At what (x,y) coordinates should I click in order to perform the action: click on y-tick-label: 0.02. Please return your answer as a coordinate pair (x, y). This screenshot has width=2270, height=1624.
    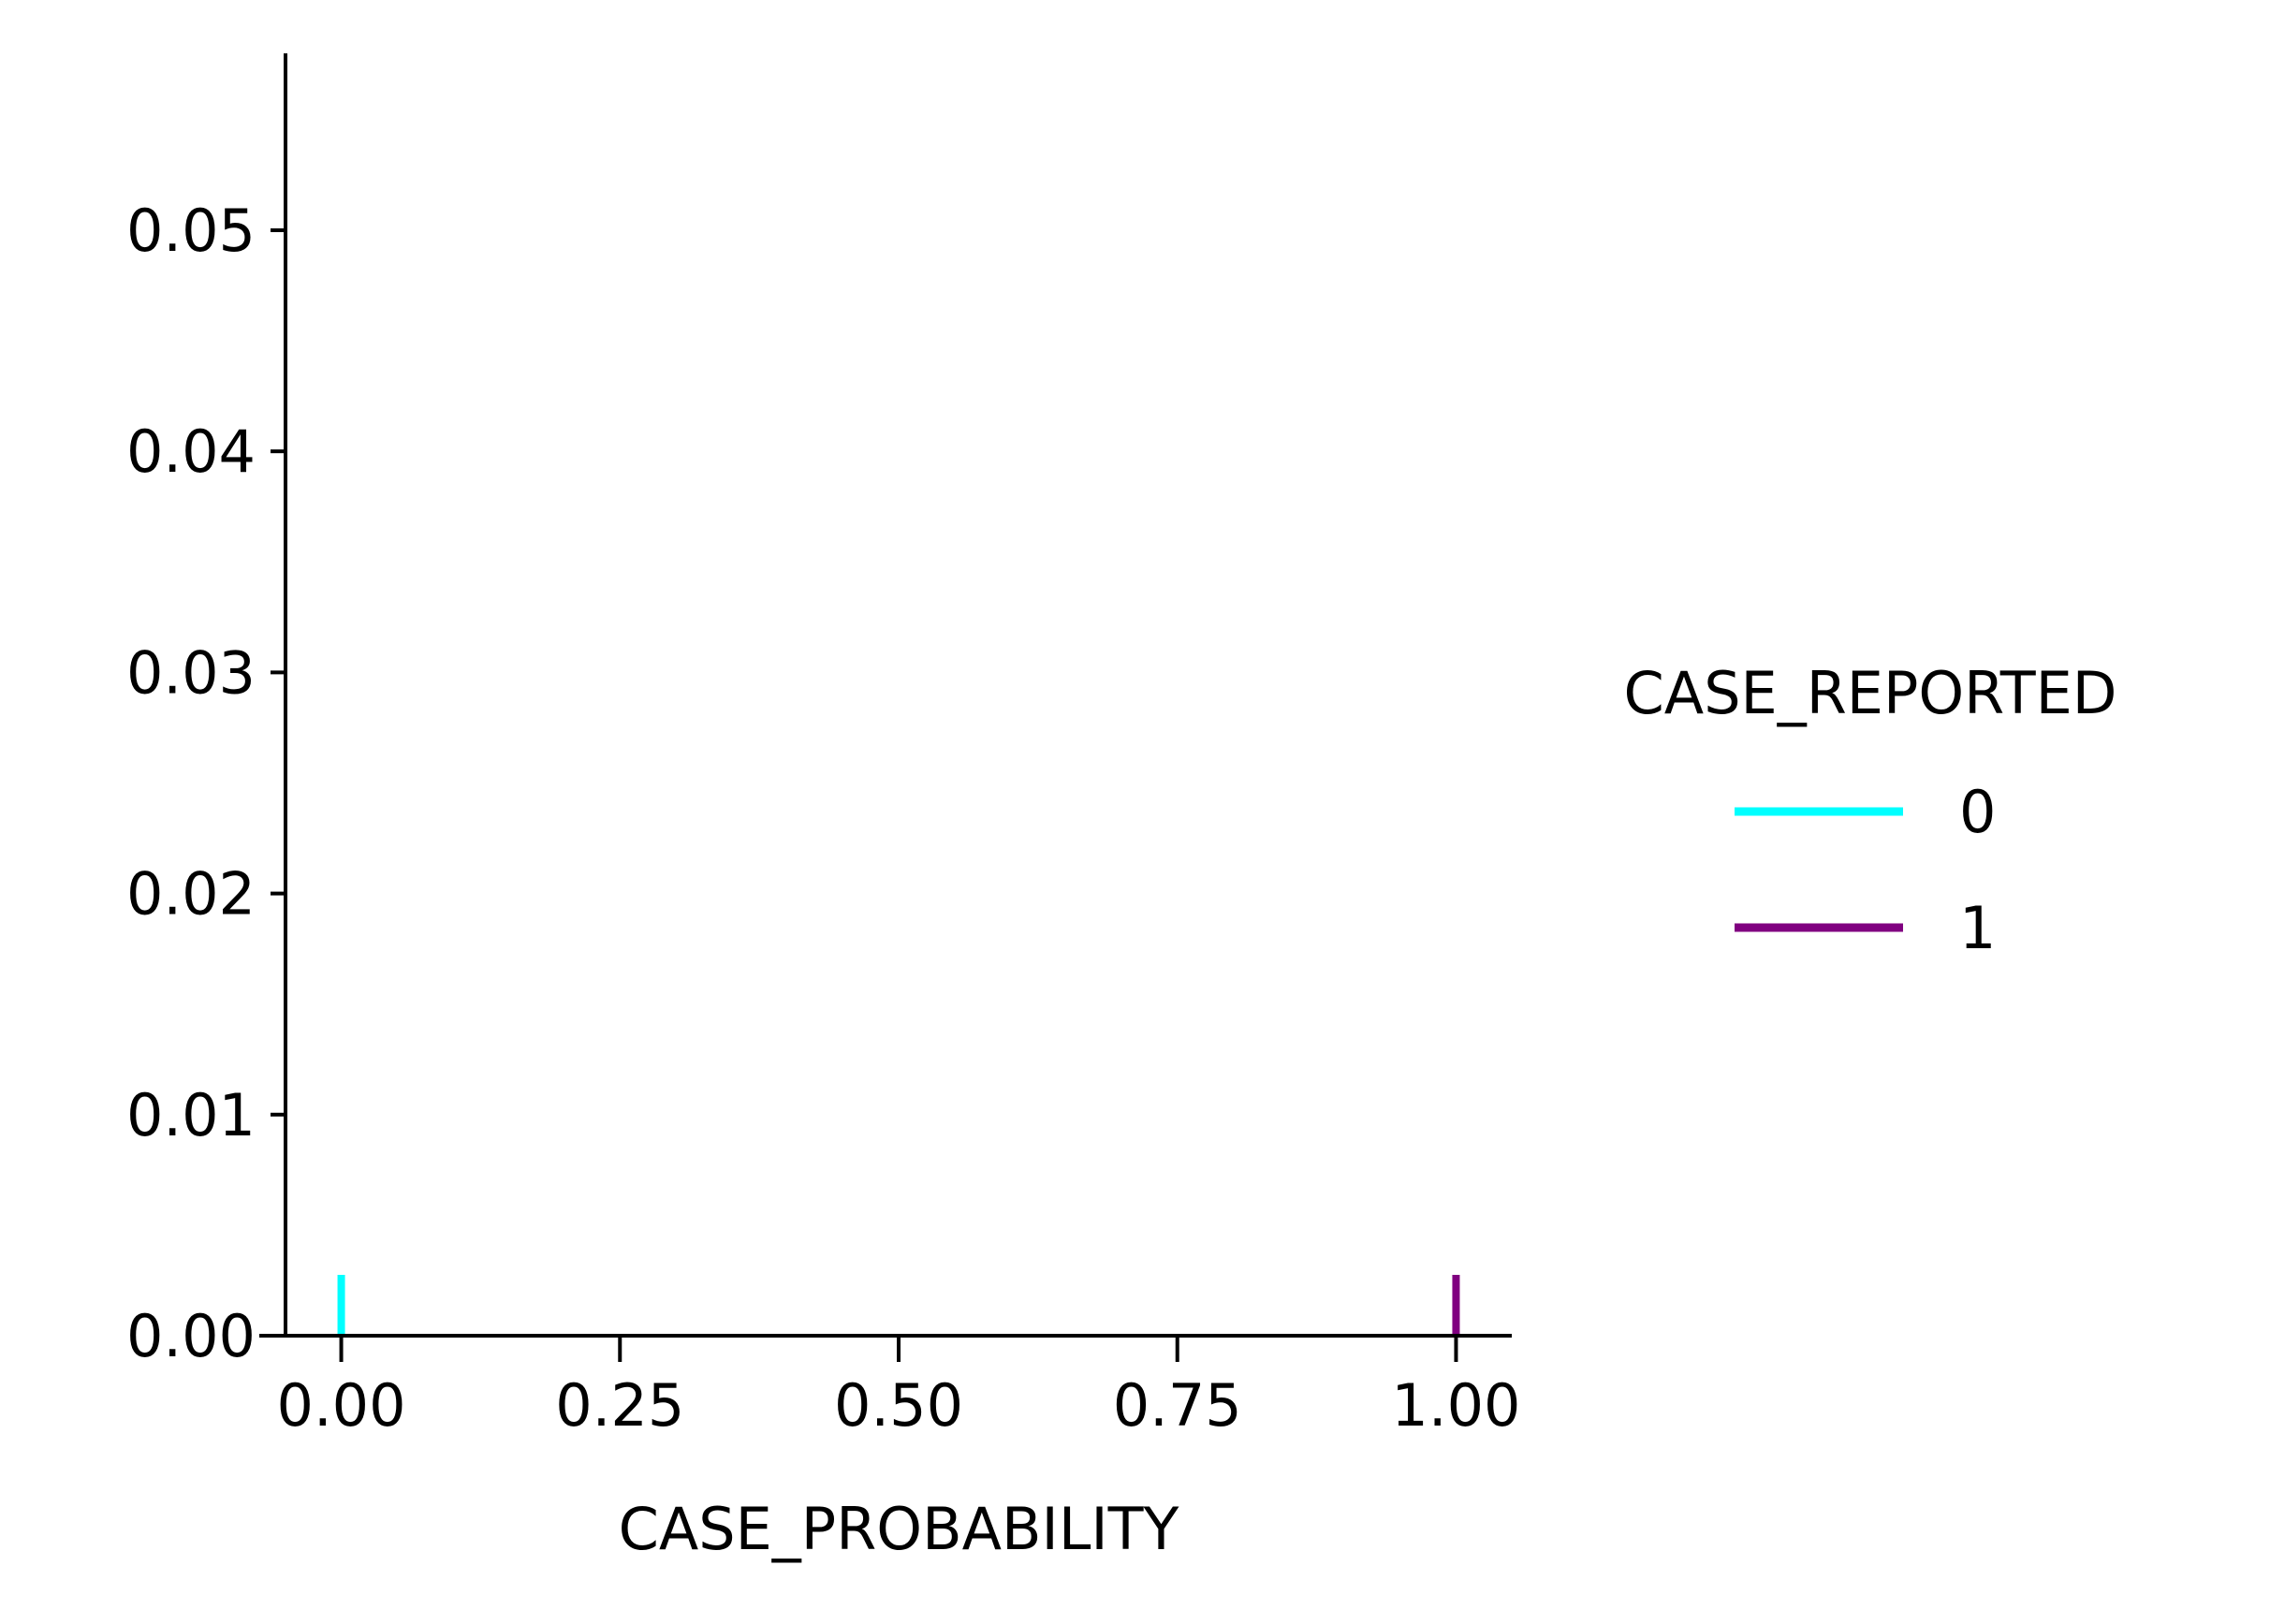
    Looking at the image, I should click on (191, 894).